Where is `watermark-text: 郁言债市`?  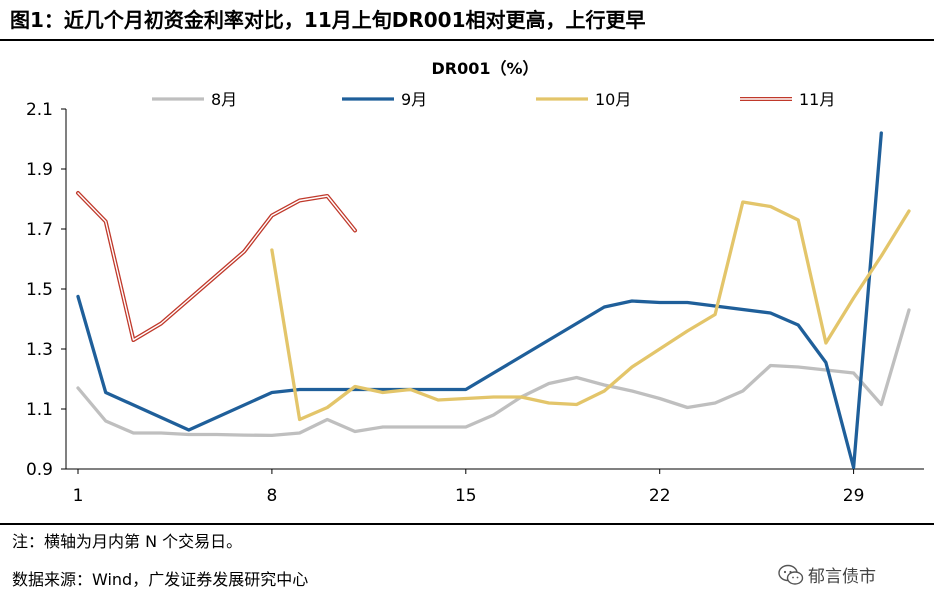 watermark-text: 郁言债市 is located at coordinates (842, 577).